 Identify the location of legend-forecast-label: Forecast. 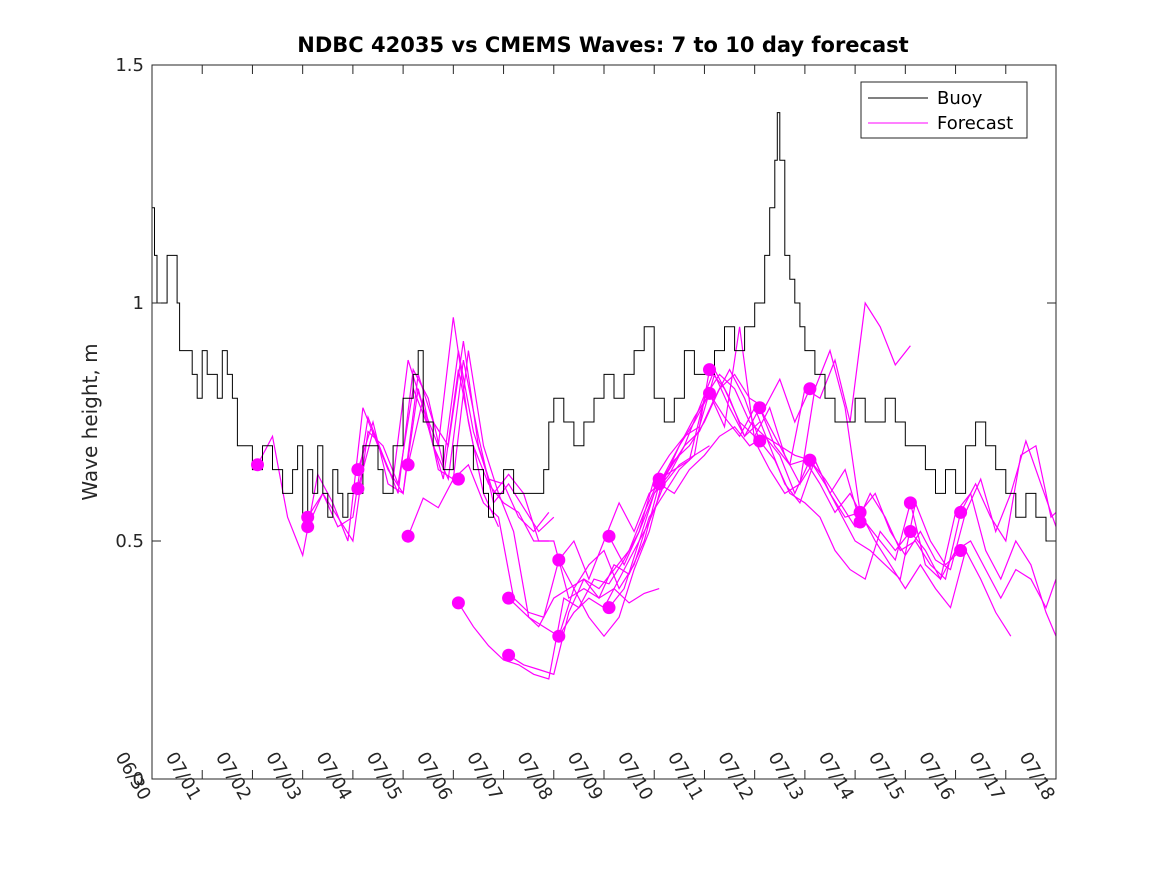
(975, 123).